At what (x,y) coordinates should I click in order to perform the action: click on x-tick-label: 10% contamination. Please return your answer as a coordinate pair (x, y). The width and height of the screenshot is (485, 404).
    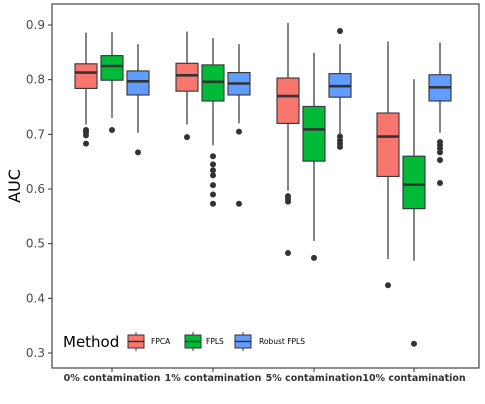
    Looking at the image, I should click on (414, 378).